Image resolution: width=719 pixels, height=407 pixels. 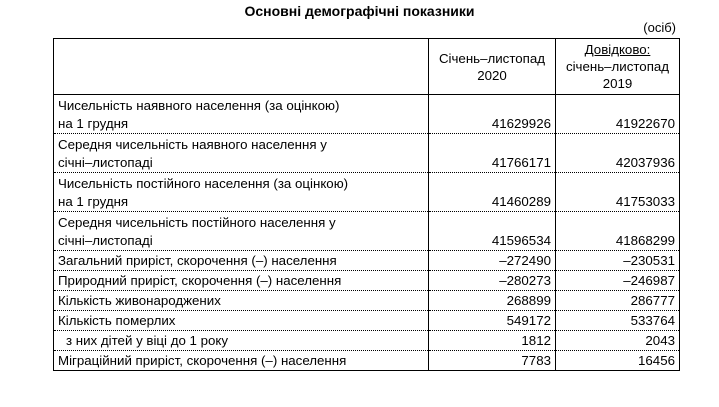 What do you see at coordinates (617, 280) in the screenshot?
I see `value-2019: –246987` at bounding box center [617, 280].